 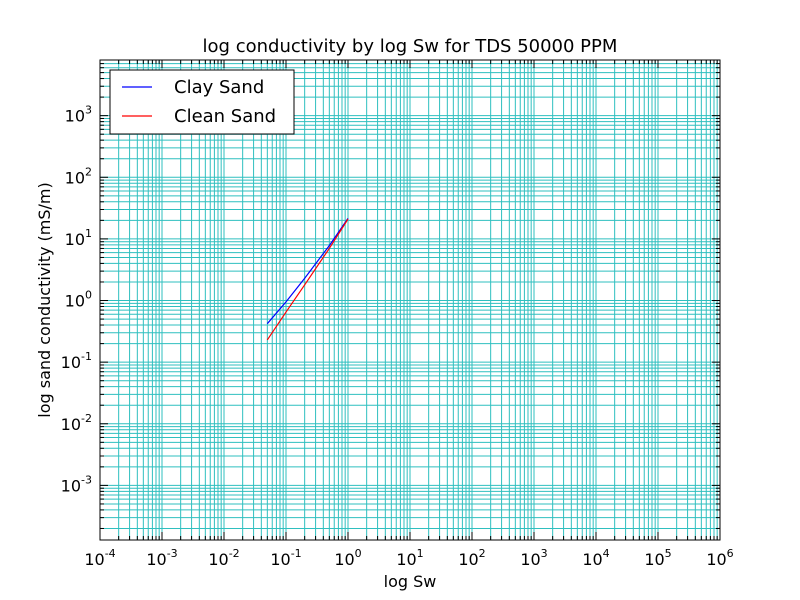 I want to click on x-tick-label: 10², so click(x=471, y=558).